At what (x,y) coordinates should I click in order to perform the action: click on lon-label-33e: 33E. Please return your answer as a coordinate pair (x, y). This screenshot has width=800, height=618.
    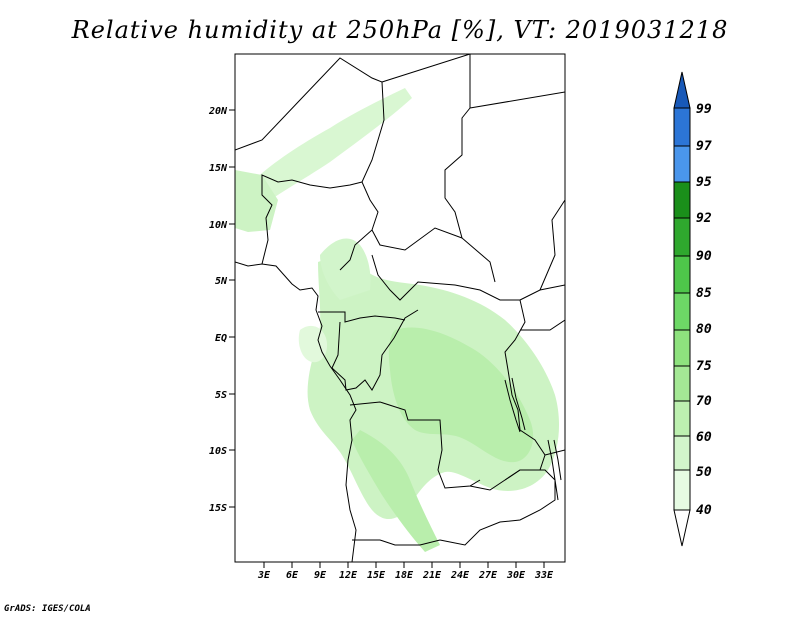
    Looking at the image, I should click on (544, 575).